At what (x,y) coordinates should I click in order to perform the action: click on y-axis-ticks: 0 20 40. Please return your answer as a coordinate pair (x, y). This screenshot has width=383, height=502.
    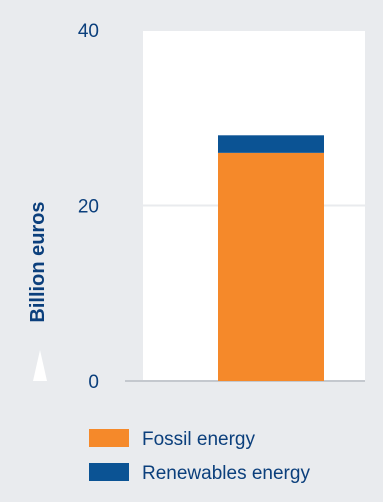
    Looking at the image, I should click on (88, 207).